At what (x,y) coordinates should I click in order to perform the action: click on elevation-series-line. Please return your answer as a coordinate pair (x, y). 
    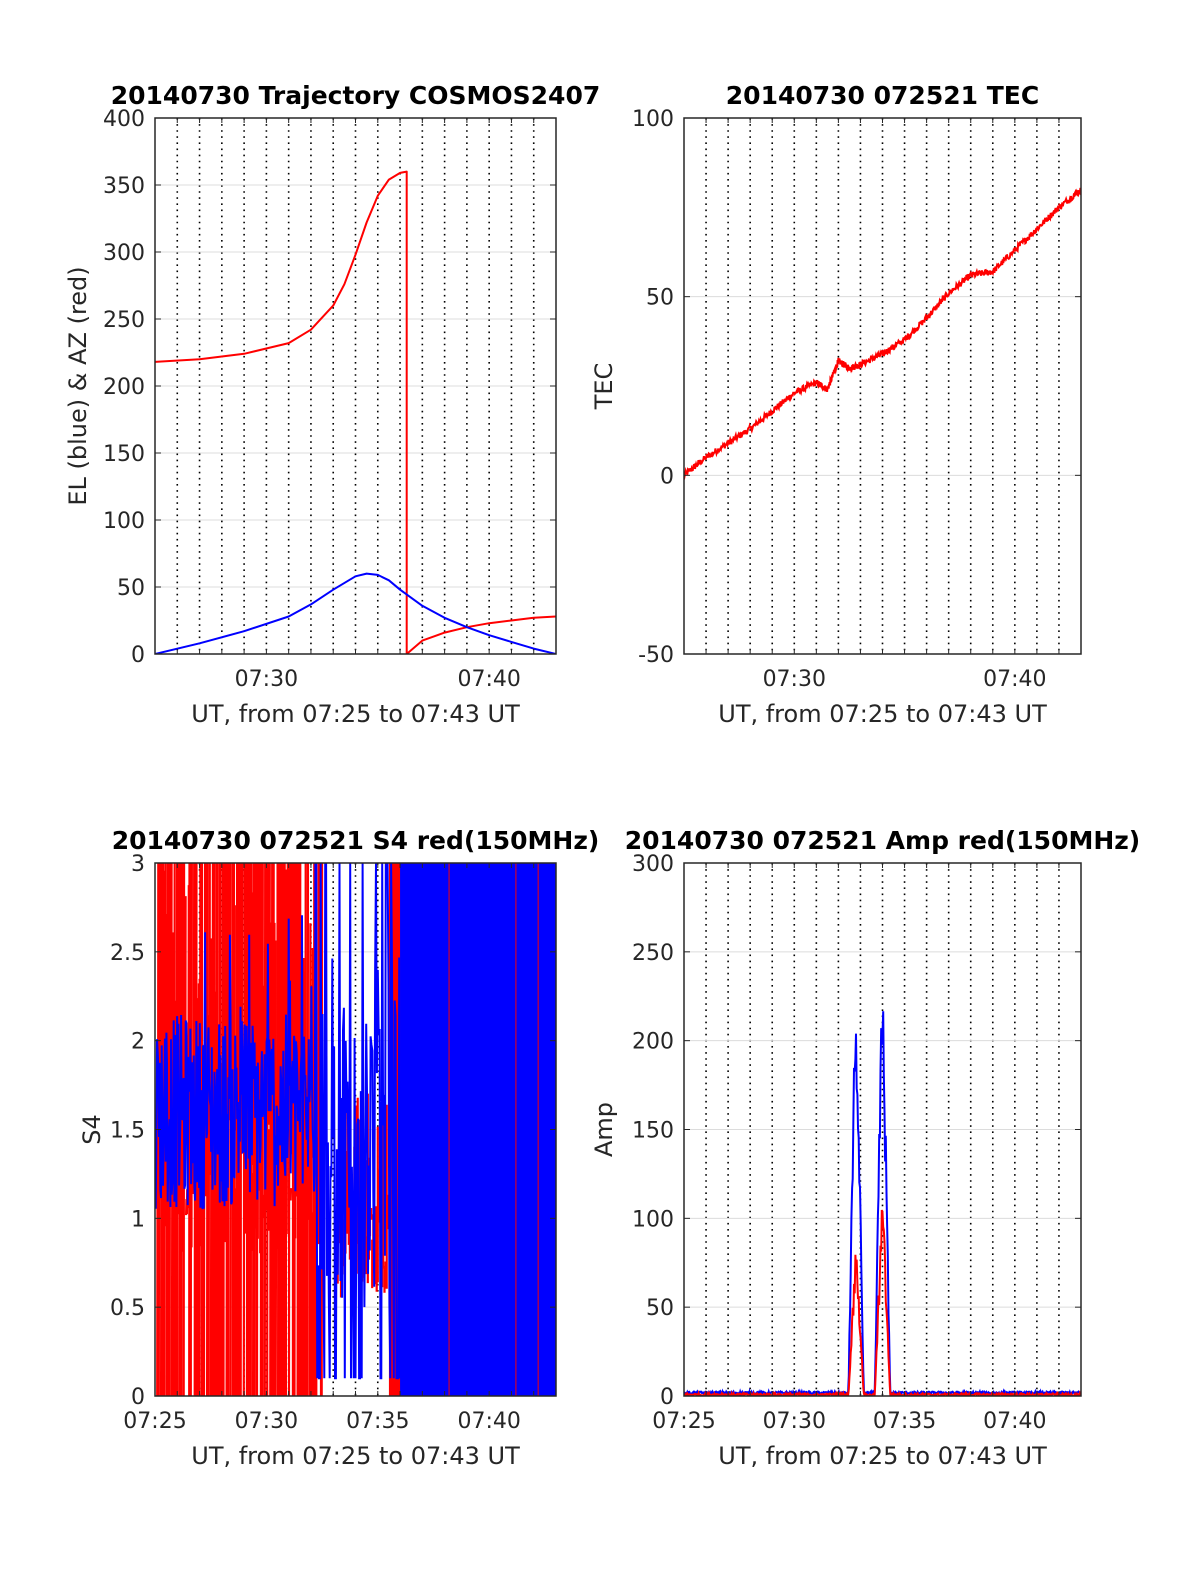
    Looking at the image, I should click on (355, 613).